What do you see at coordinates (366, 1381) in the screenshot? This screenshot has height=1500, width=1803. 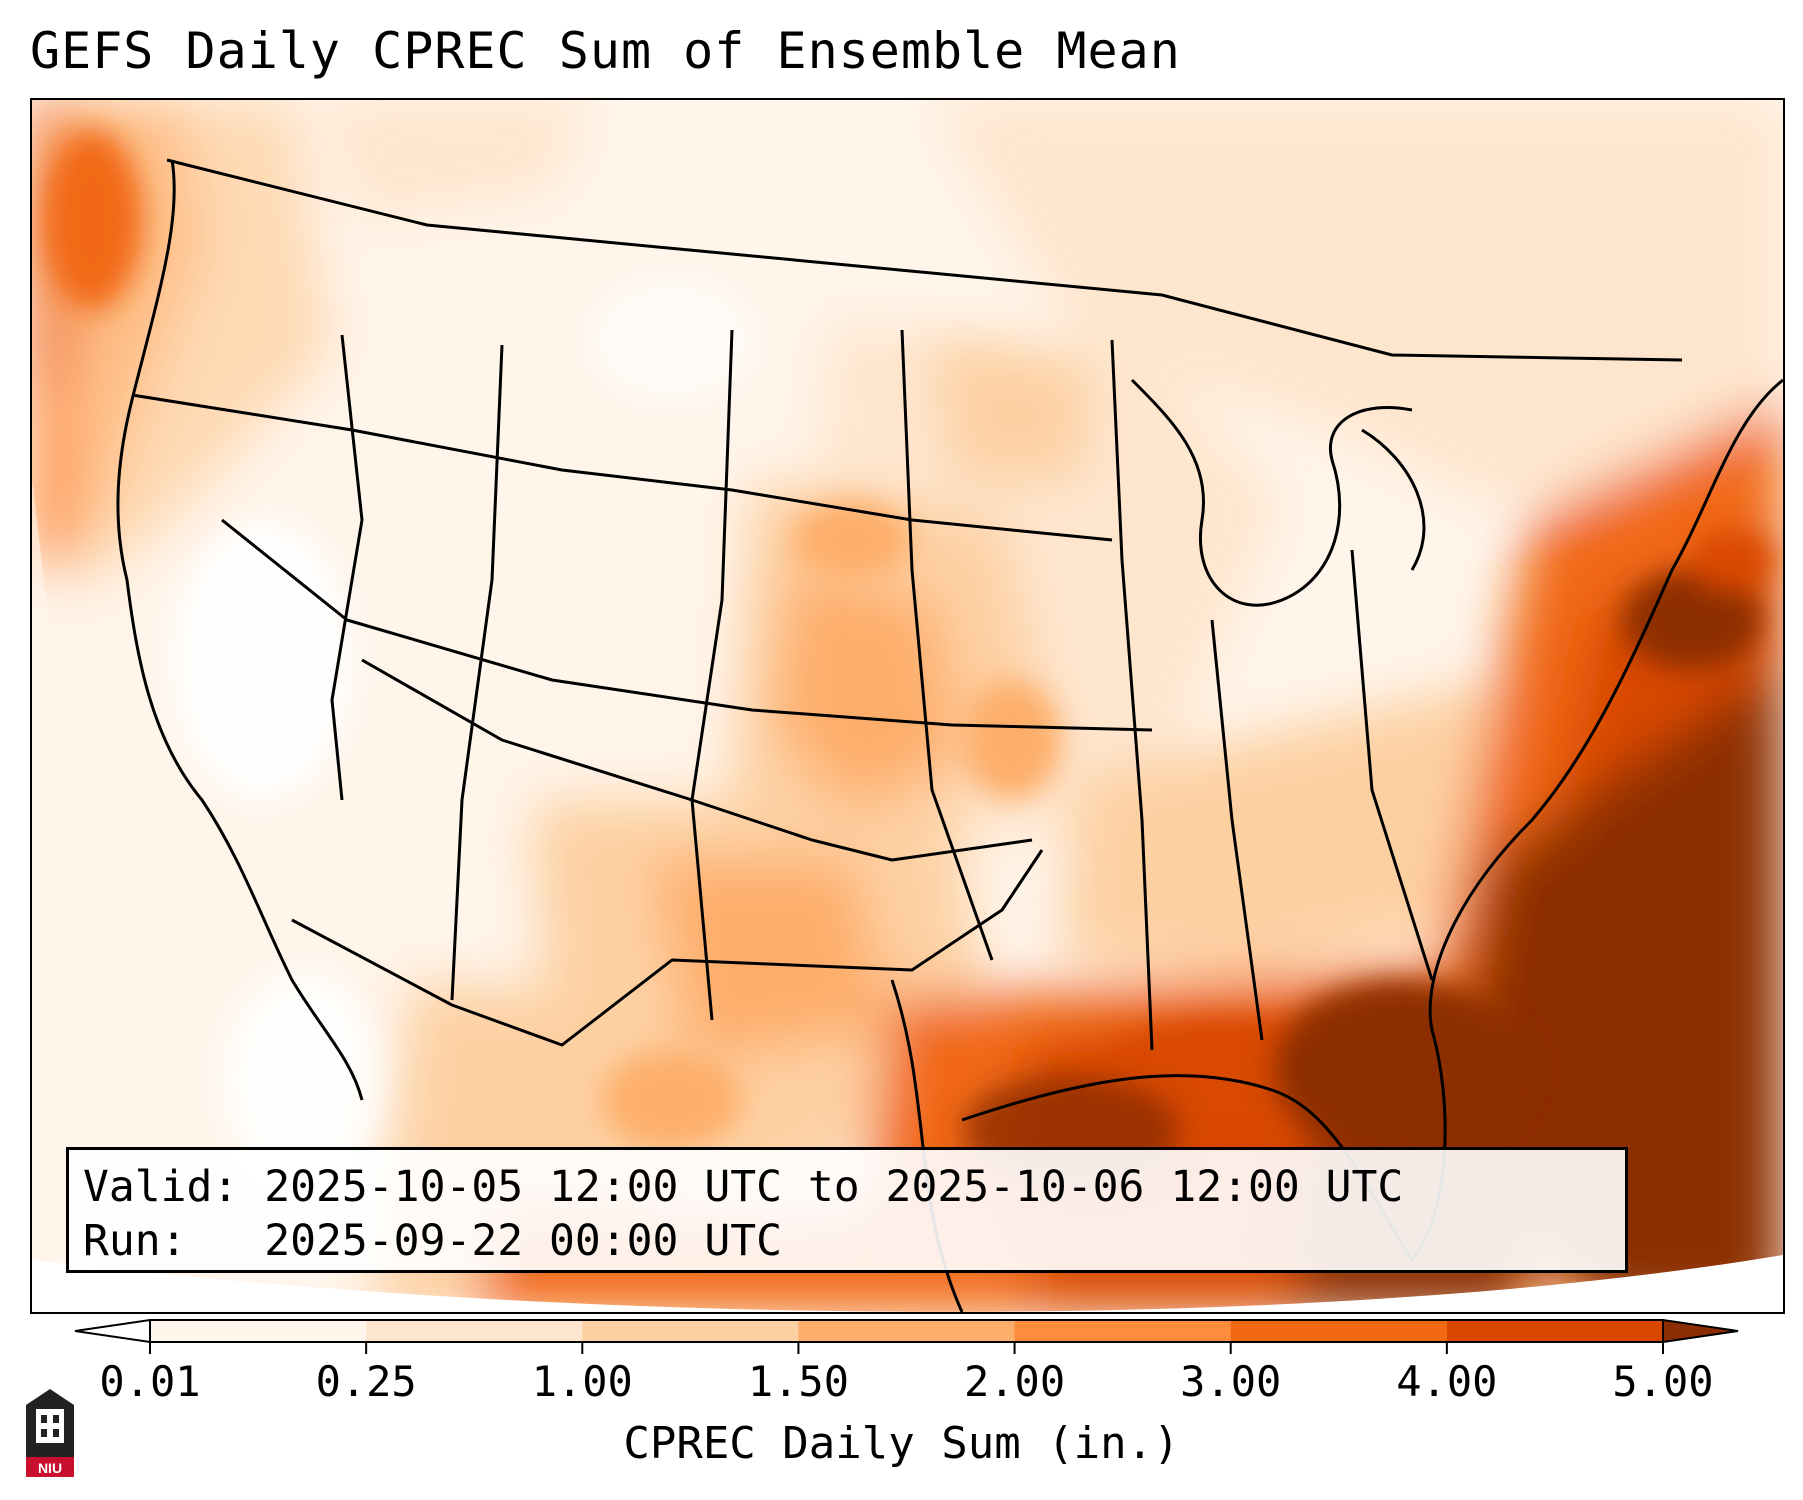 I see `colorbar-tick-label: 0.25` at bounding box center [366, 1381].